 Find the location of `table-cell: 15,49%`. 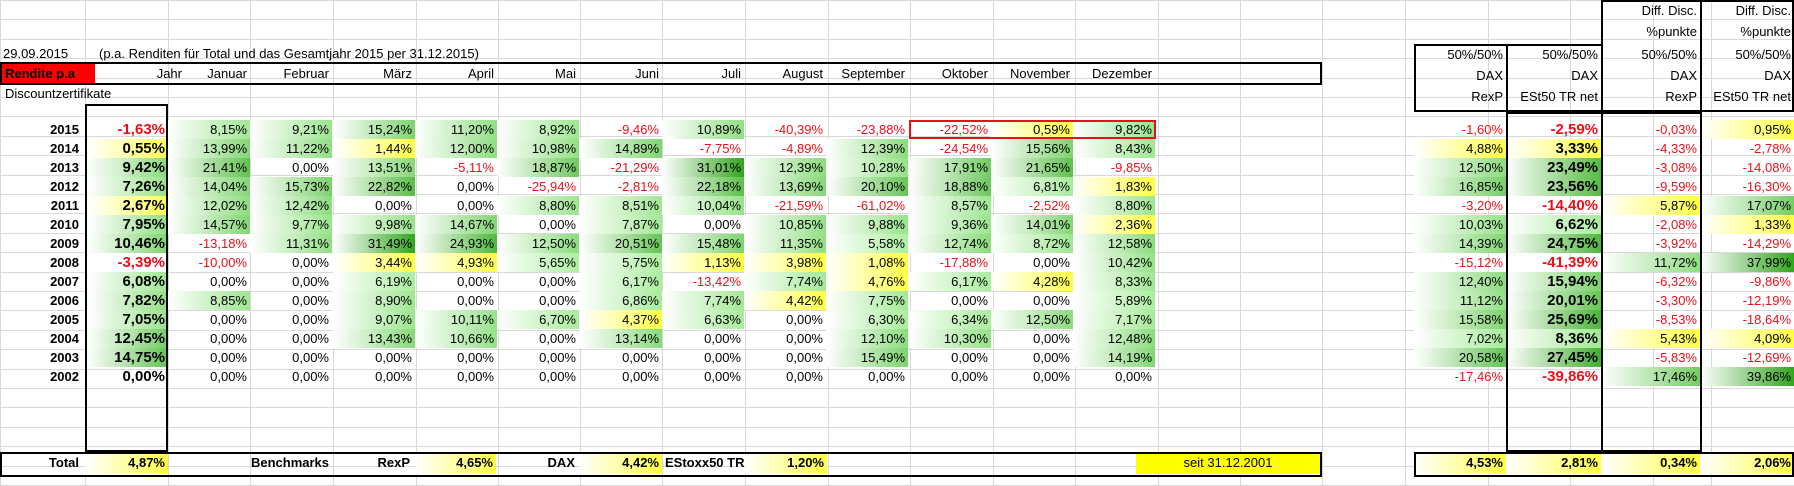

table-cell: 15,49% is located at coordinates (867, 357).